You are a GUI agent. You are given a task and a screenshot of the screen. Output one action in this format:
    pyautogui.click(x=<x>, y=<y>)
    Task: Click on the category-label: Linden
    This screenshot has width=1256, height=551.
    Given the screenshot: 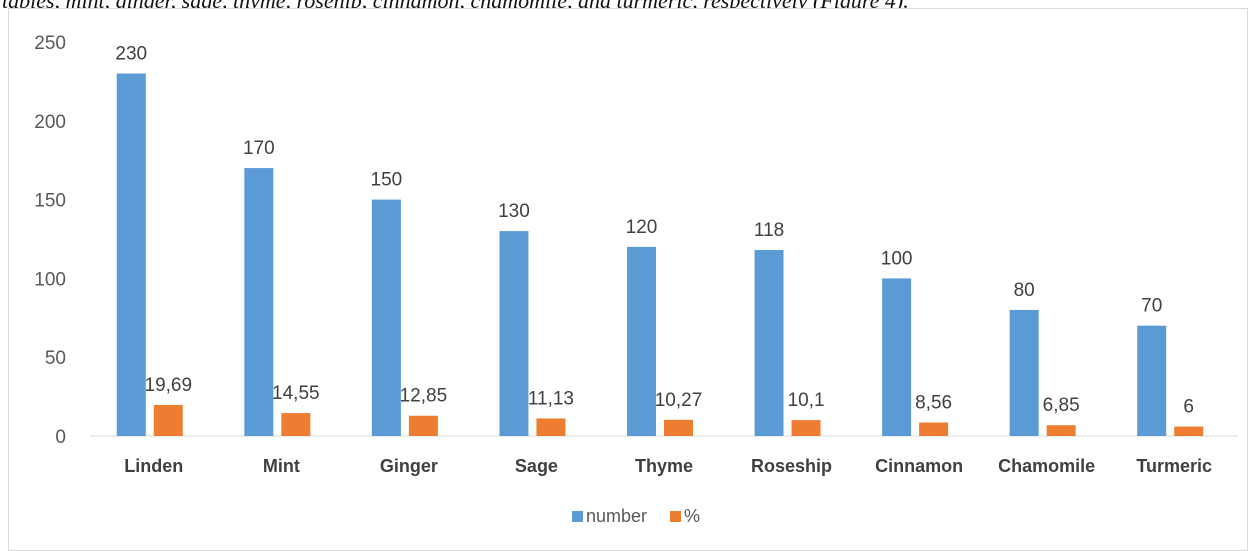 What is the action you would take?
    pyautogui.click(x=153, y=466)
    